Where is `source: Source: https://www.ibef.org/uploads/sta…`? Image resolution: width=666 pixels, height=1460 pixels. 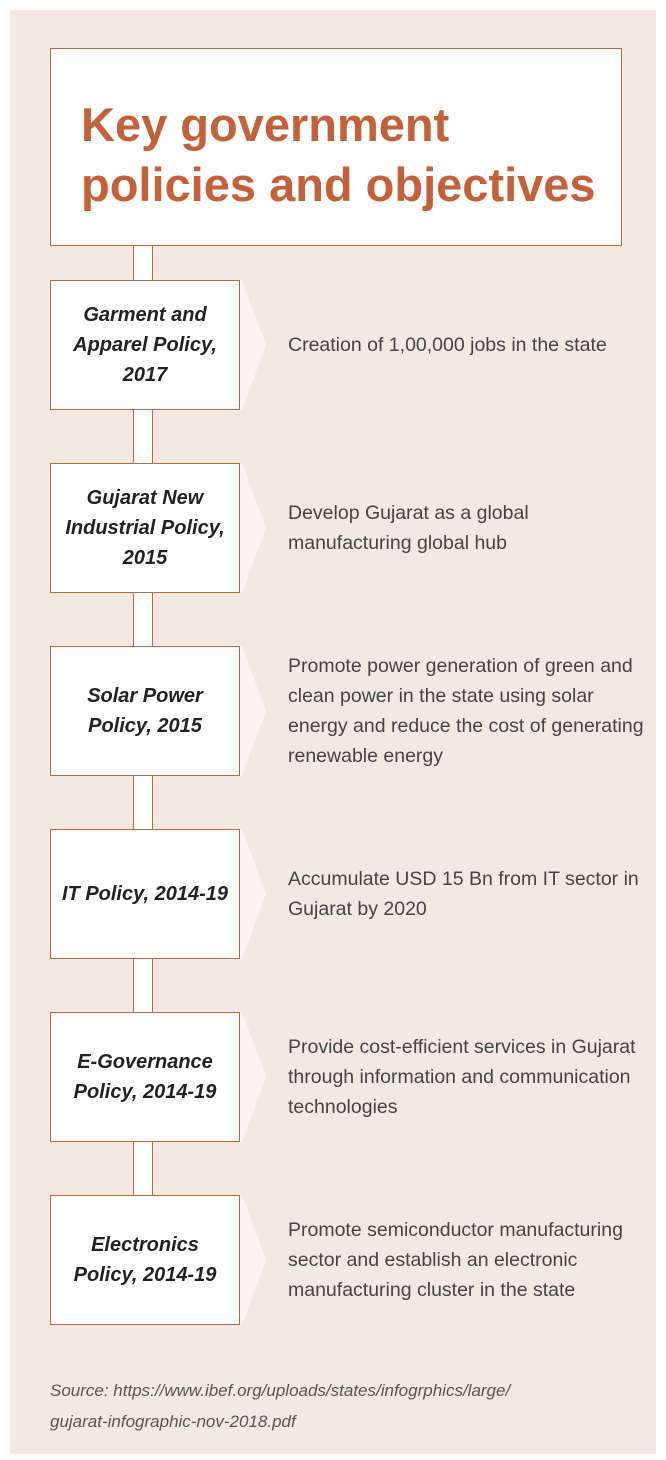 source: Source: https://www.ibef.org/uploads/sta… is located at coordinates (280, 1406).